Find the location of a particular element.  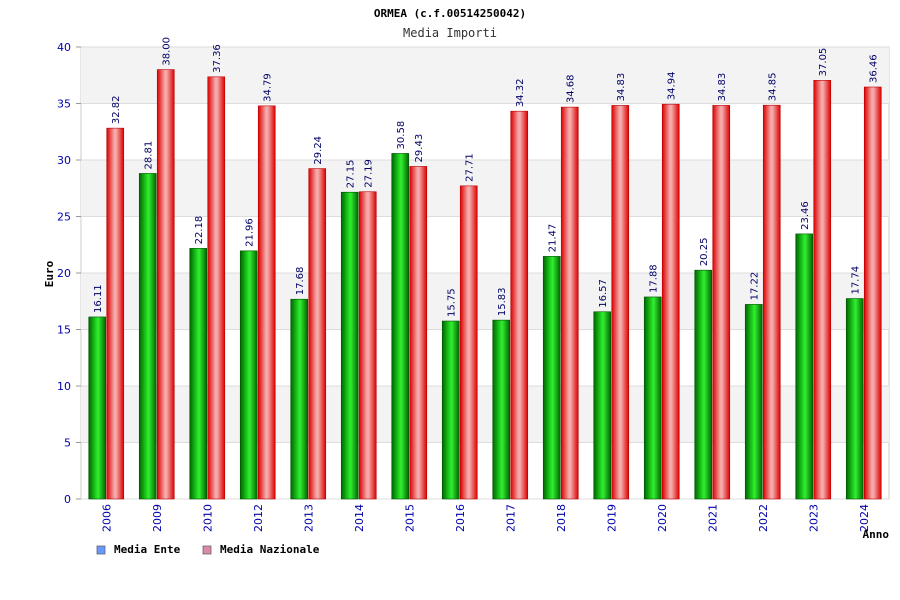

data-label: 34.32 is located at coordinates (520, 93).